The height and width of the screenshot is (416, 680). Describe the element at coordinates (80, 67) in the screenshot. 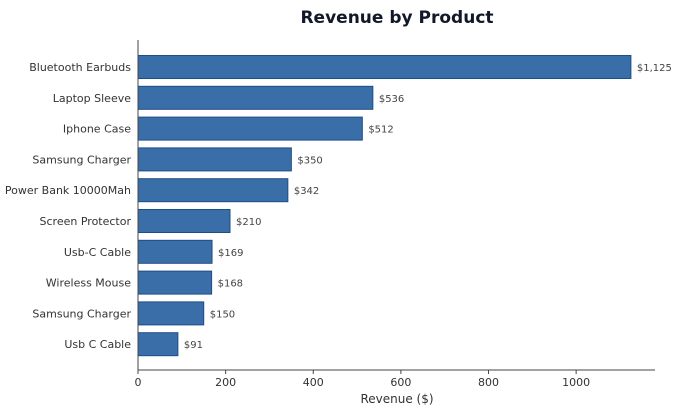

I see `category-label: Bluetooth Earbuds` at that location.